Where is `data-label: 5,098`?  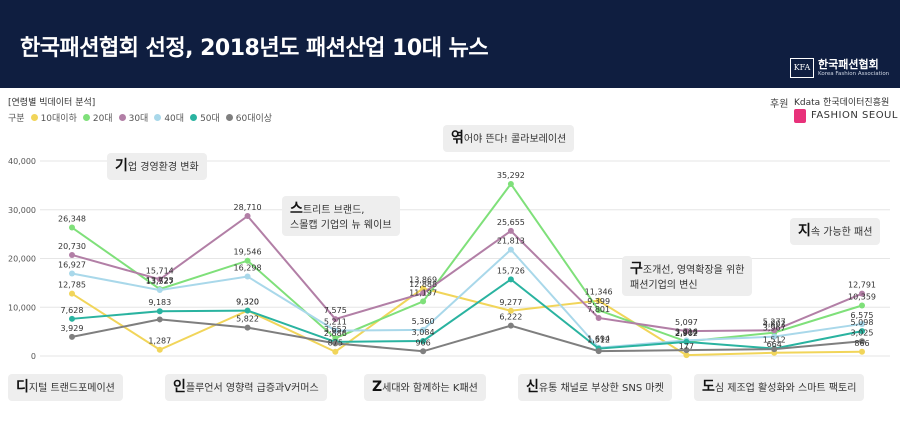
data-label: 5,098 is located at coordinates (862, 322).